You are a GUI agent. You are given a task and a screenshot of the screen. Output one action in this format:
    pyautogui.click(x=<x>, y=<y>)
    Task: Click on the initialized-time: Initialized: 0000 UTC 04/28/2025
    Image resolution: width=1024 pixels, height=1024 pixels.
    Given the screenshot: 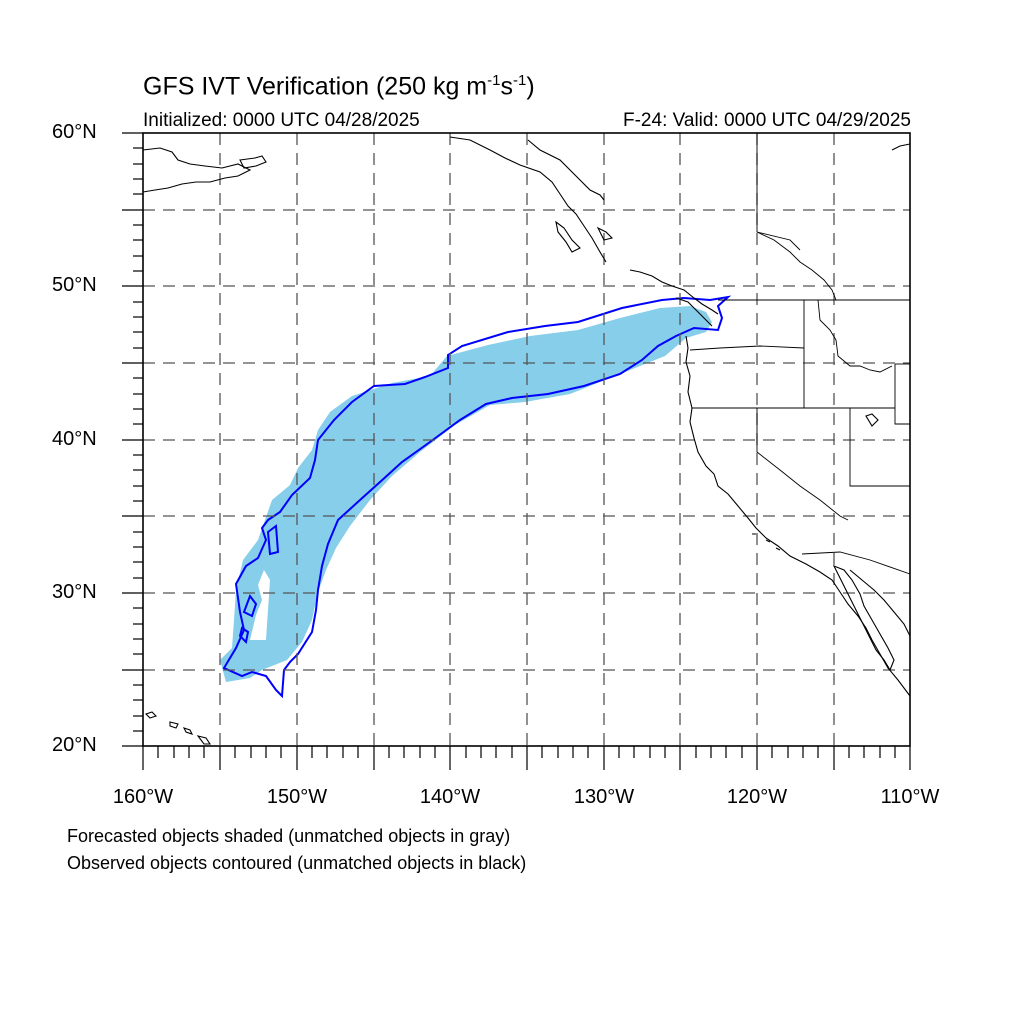 What is the action you would take?
    pyautogui.click(x=281, y=120)
    